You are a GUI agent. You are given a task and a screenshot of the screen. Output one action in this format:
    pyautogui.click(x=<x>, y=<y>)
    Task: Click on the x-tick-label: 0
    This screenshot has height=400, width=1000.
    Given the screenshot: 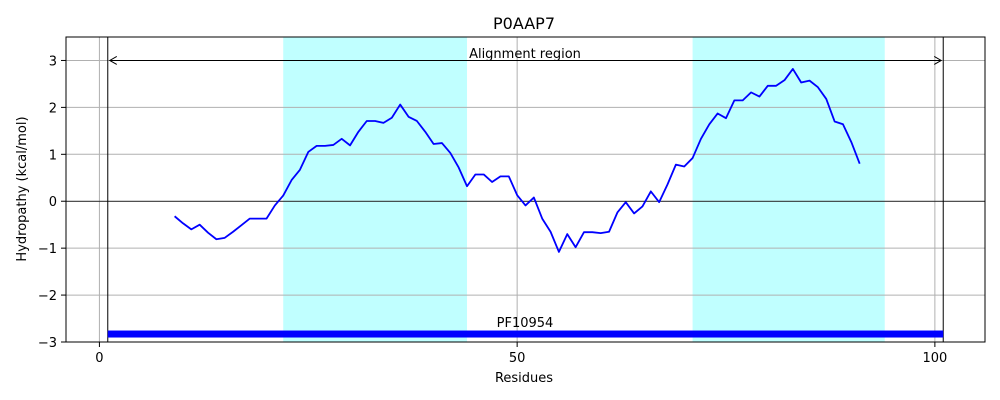 What is the action you would take?
    pyautogui.click(x=99, y=358)
    